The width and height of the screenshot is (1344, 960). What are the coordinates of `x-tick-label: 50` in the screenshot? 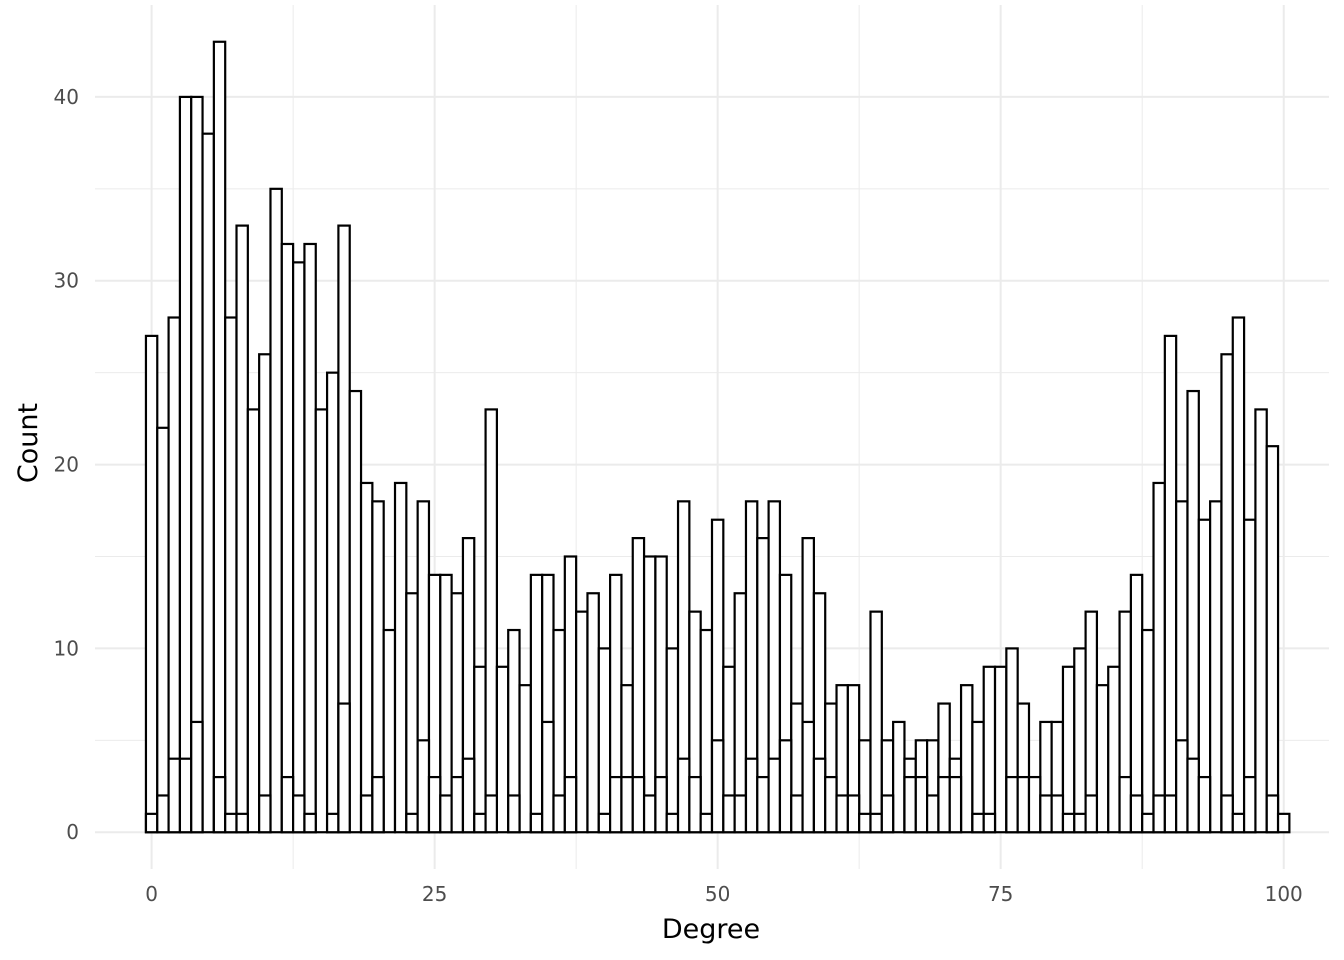 It's located at (717, 894).